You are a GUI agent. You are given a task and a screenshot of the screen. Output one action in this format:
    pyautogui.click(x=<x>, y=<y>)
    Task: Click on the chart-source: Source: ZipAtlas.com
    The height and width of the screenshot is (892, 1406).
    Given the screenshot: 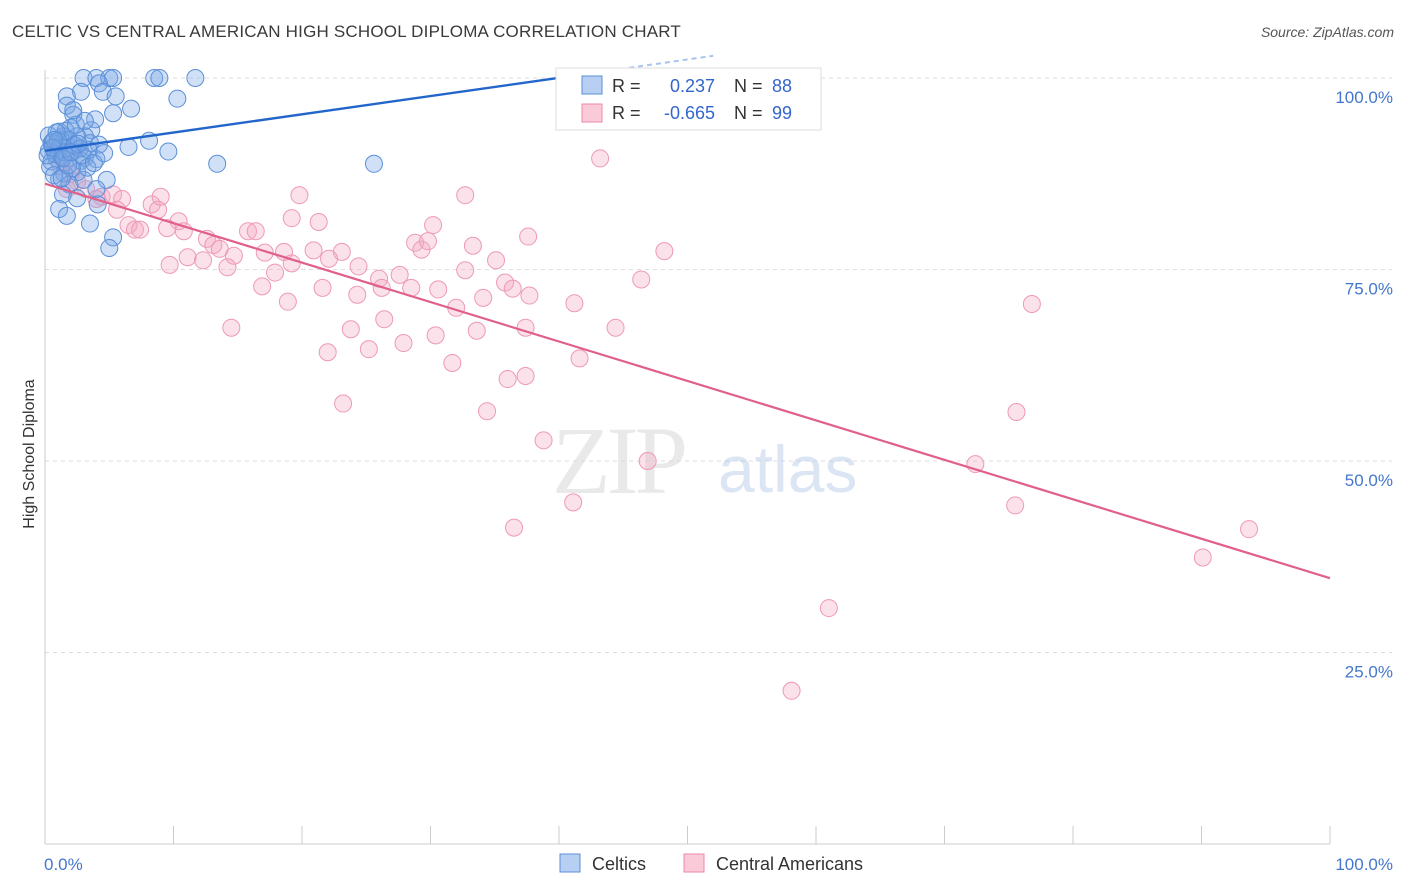 What is the action you would take?
    pyautogui.click(x=1327, y=32)
    